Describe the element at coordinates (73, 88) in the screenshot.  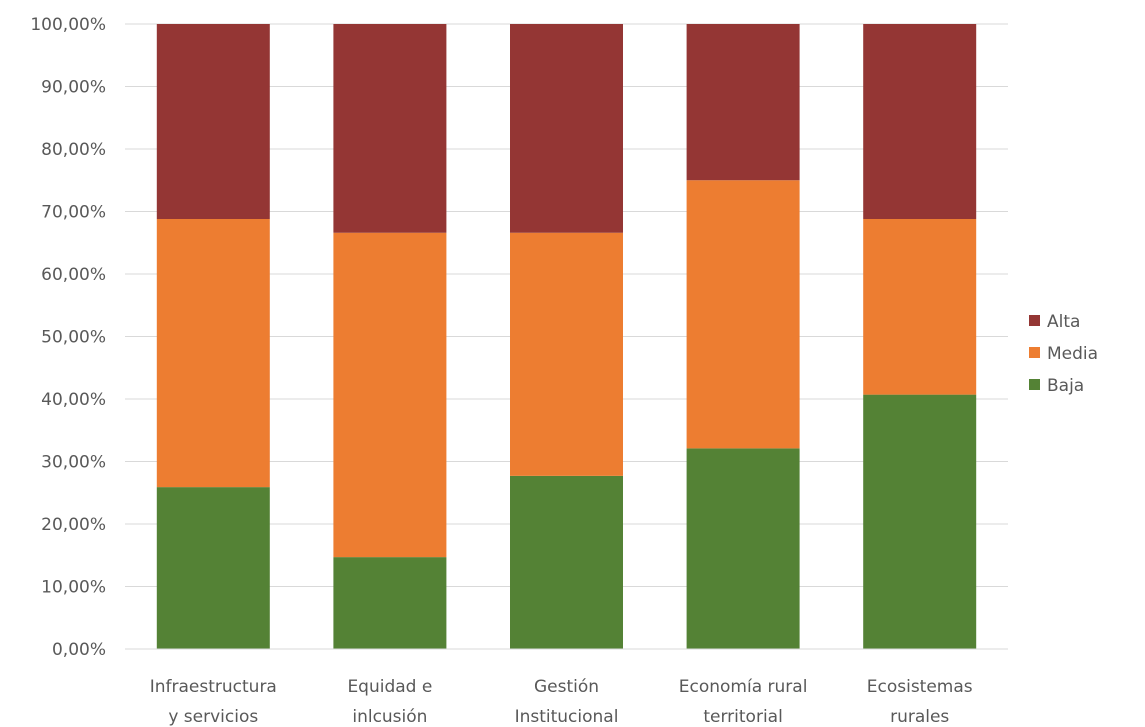
I see `y-tick-label: 90,00%` at that location.